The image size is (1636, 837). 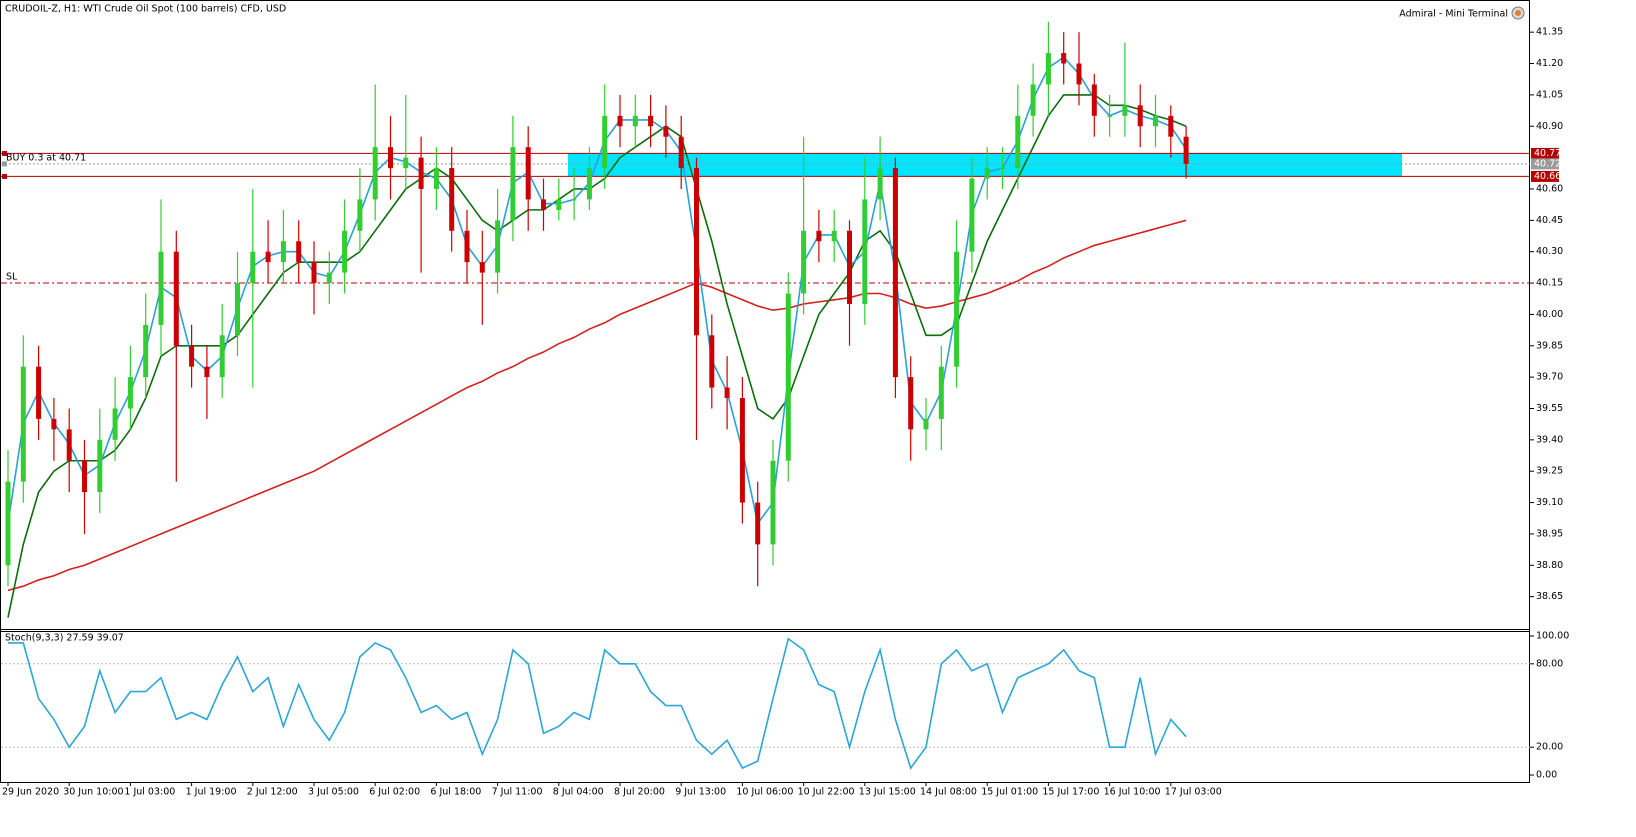 I want to click on terminal-label: Admiral - Mini Terminal, so click(x=1453, y=14).